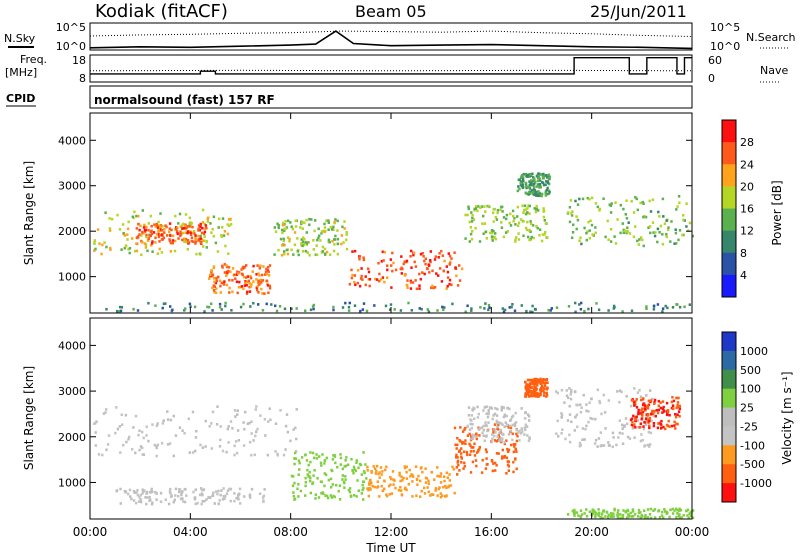 This screenshot has height=554, width=800. What do you see at coordinates (729, 398) in the screenshot?
I see `colorbar-segment` at bounding box center [729, 398].